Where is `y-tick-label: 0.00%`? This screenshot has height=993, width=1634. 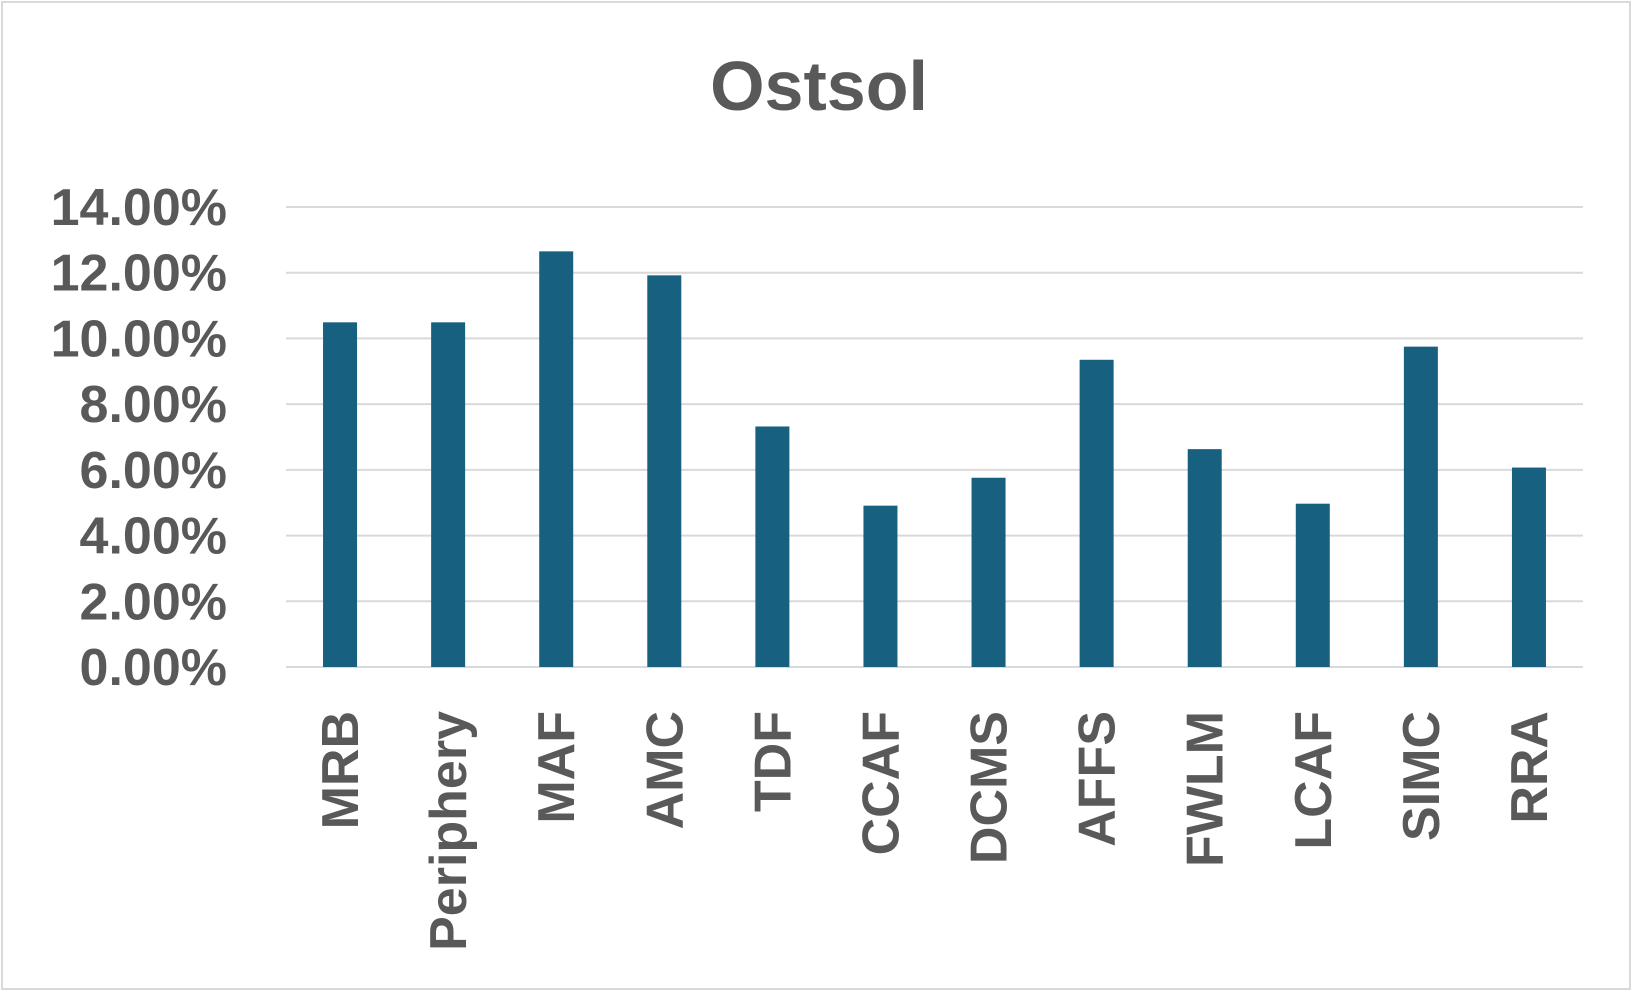 y-tick-label: 0.00% is located at coordinates (153, 668).